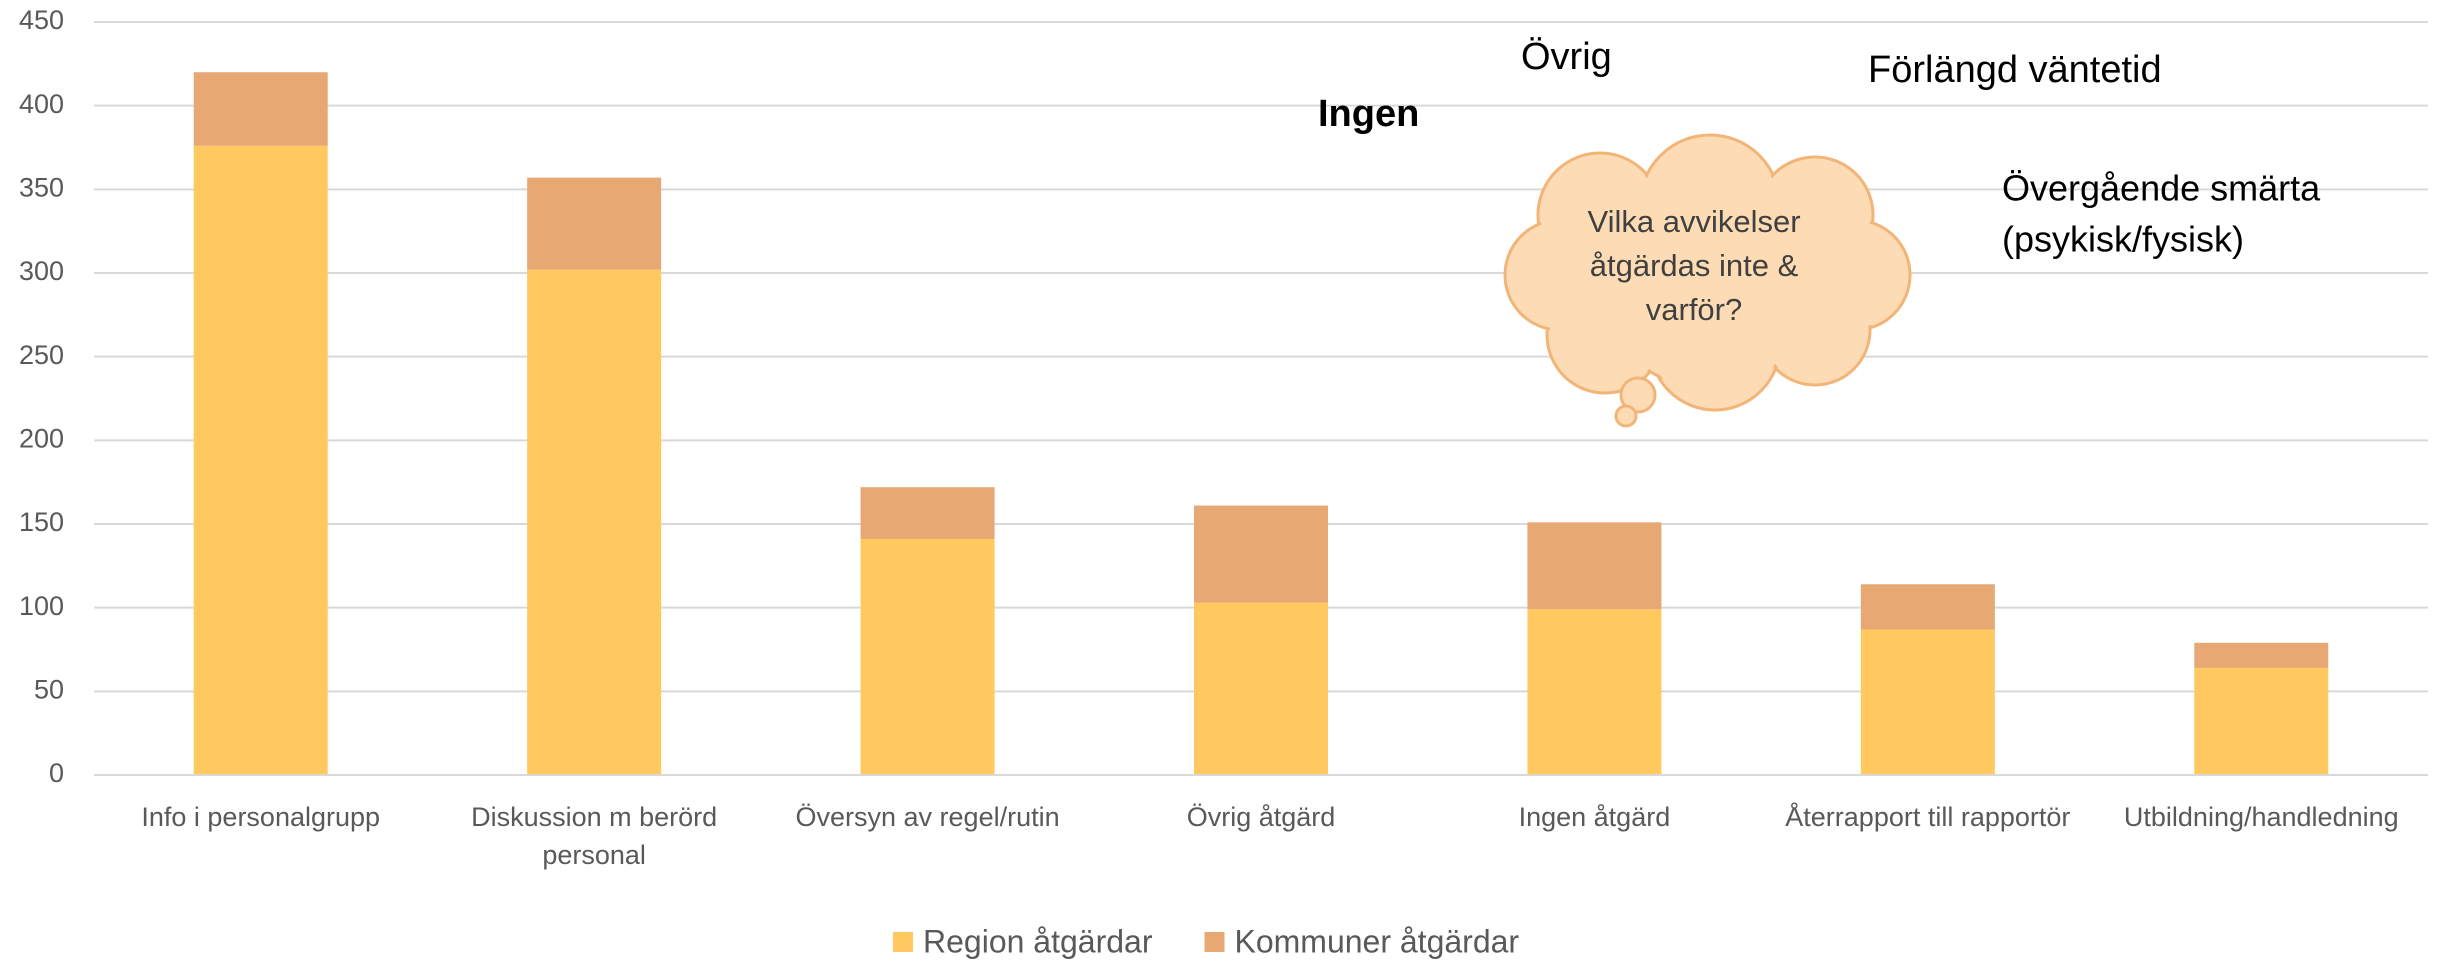 This screenshot has width=2451, height=963. I want to click on callout-text: varför?, so click(1694, 309).